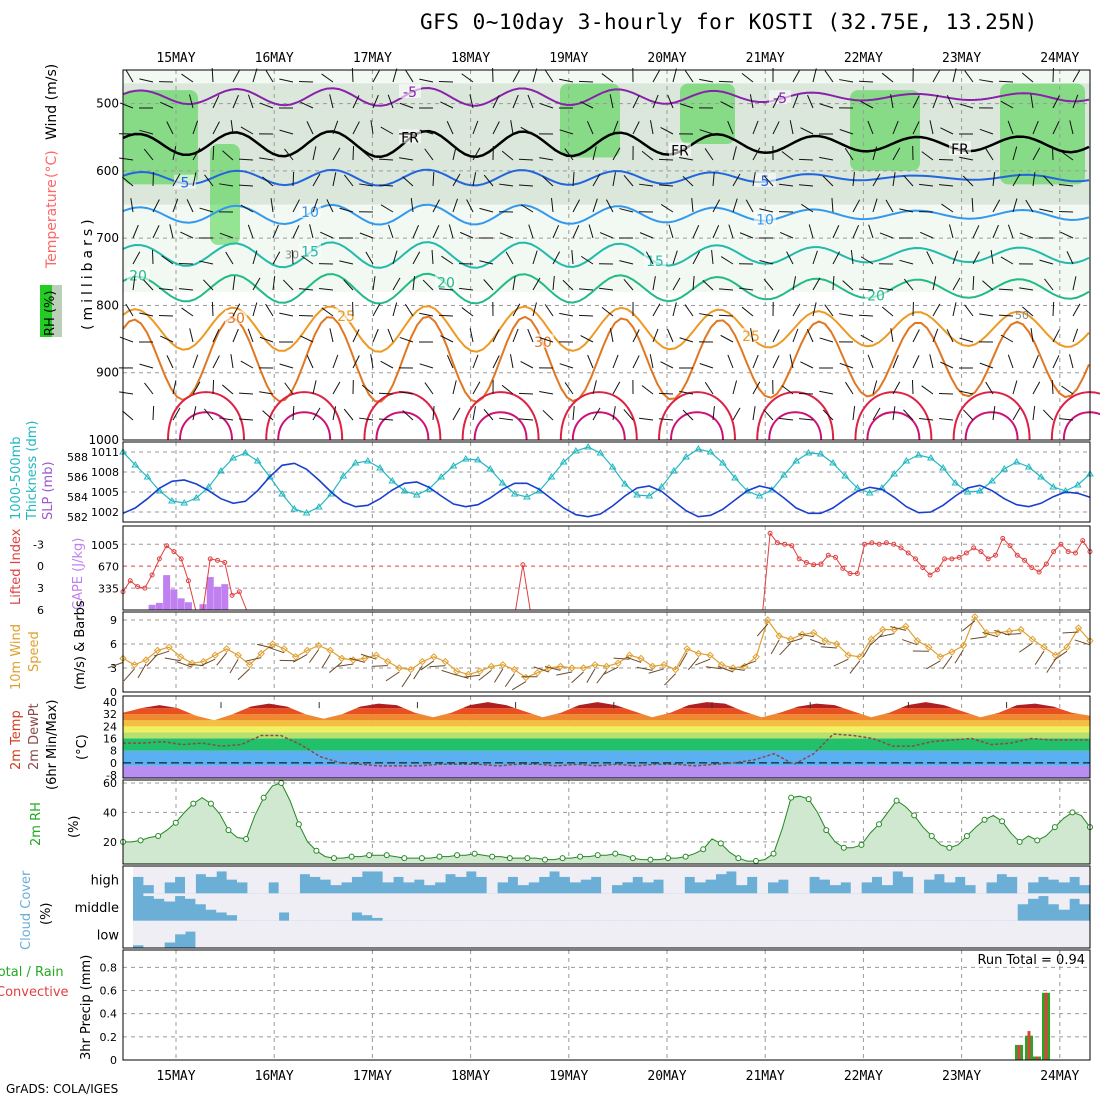  Describe the element at coordinates (74, 827) in the screenshot. I see `rh2m-unit-label: (%)` at that location.